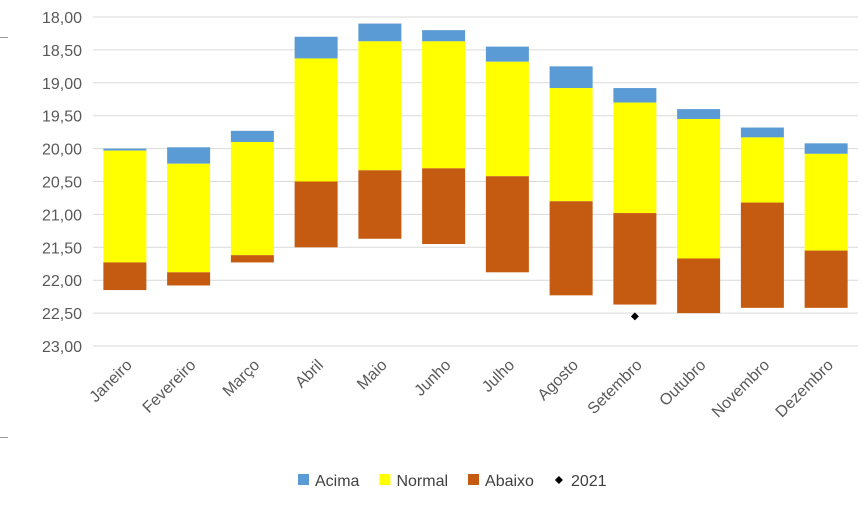  Describe the element at coordinates (683, 383) in the screenshot. I see `x-tick-label-outubro: Outubro` at that location.